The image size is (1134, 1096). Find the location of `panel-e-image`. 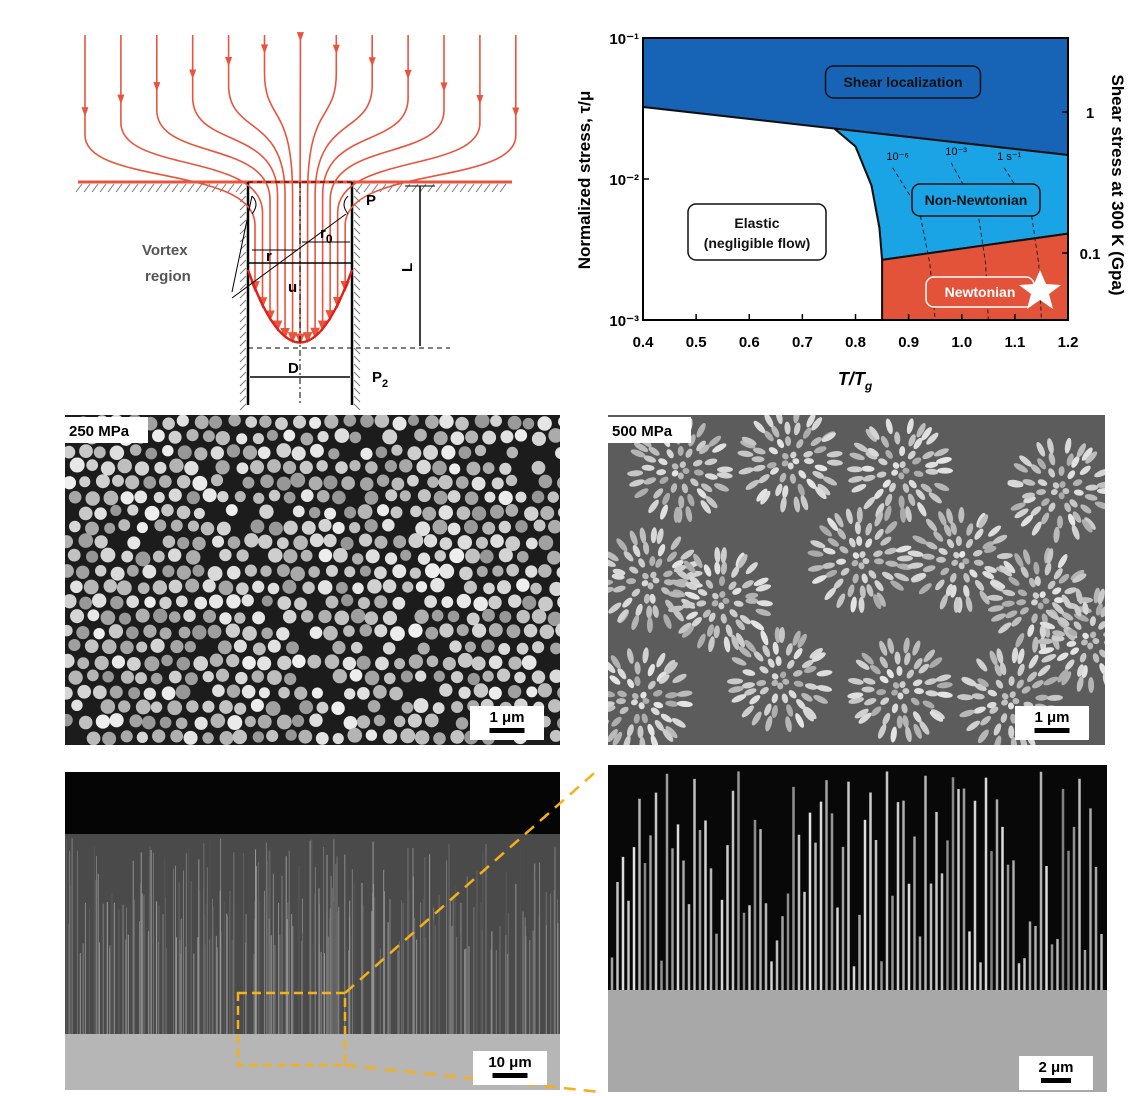

panel-e-image is located at coordinates (312, 931).